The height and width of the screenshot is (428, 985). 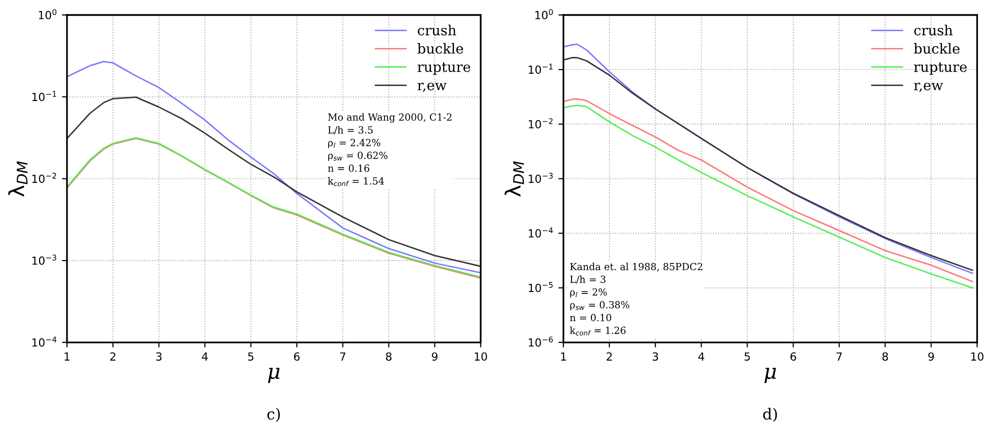 What do you see at coordinates (770, 415) in the screenshot?
I see `text: d)` at bounding box center [770, 415].